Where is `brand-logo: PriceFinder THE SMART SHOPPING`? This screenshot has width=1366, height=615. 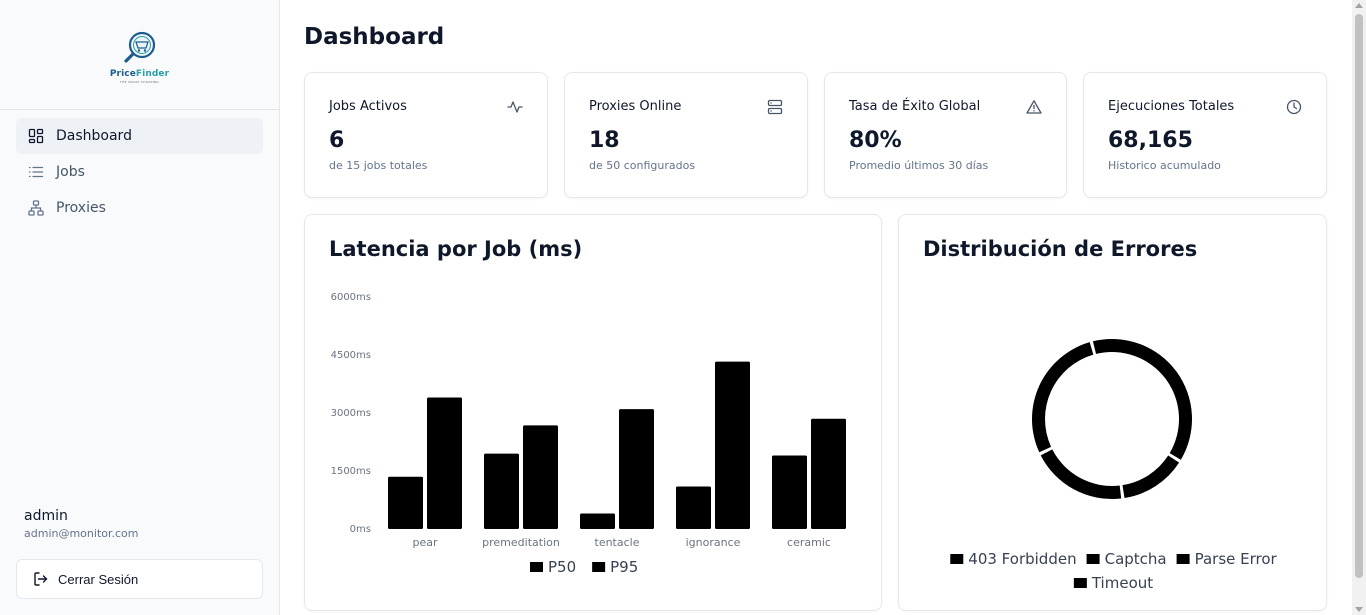 brand-logo: PriceFinder THE SMART SHOPPING is located at coordinates (139, 55).